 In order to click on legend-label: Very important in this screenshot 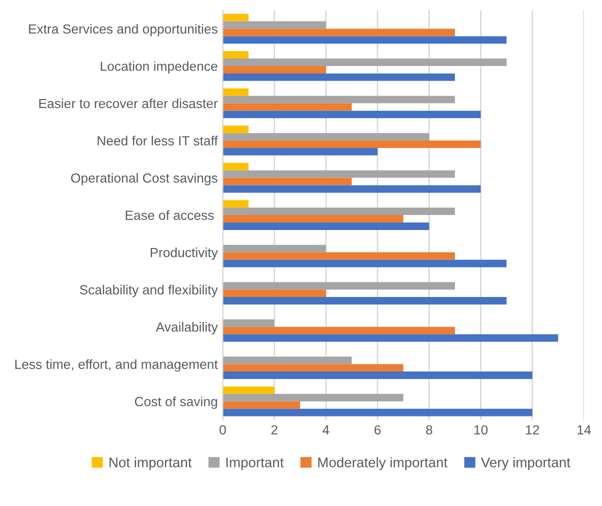, I will do `click(525, 463)`.